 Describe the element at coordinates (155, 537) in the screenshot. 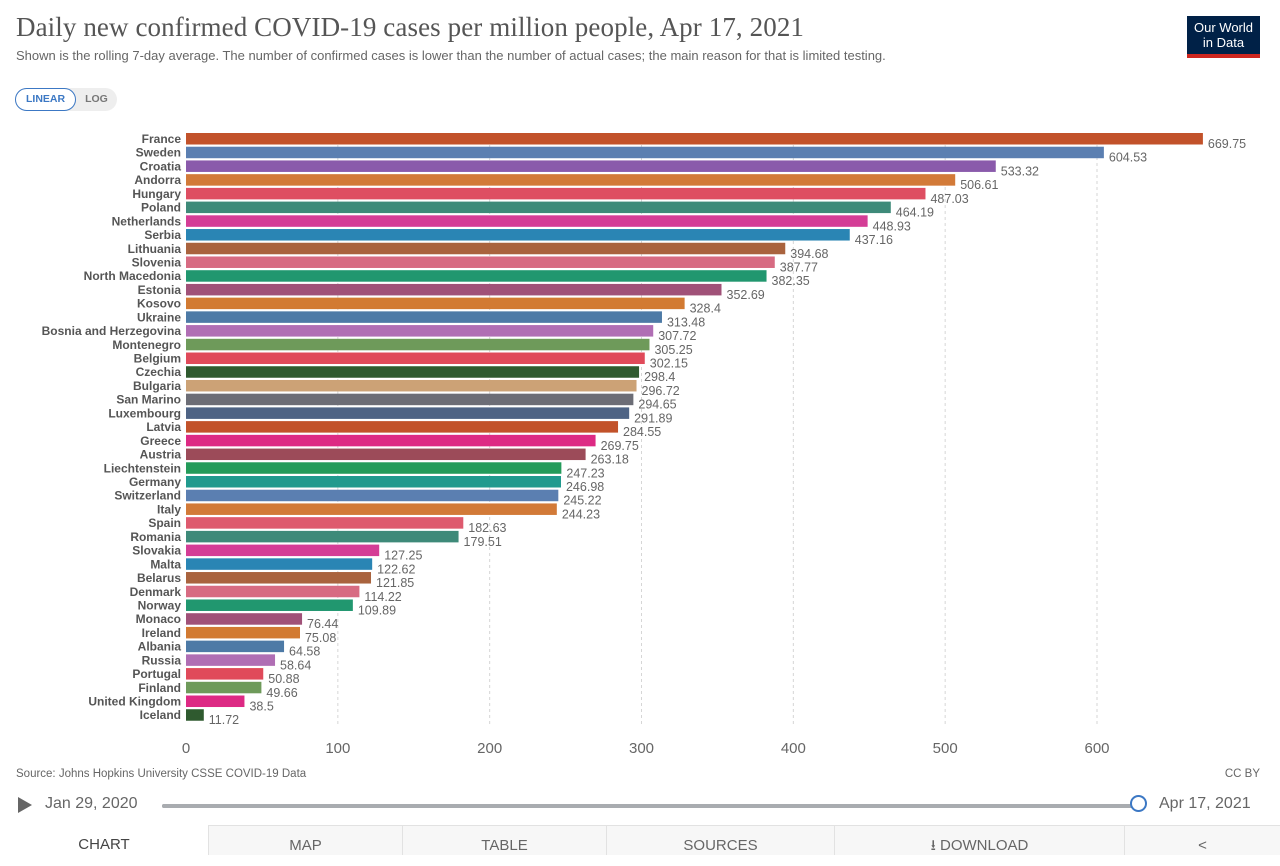

I see `category-label: Romania` at that location.